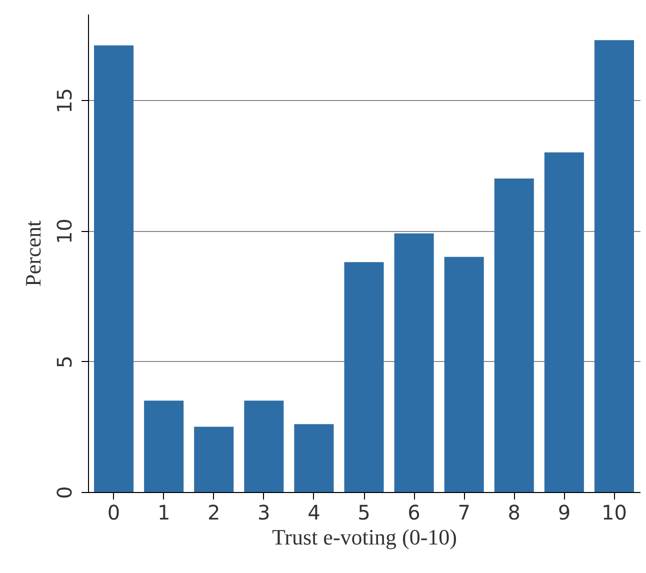 Image resolution: width=646 pixels, height=573 pixels. I want to click on x-tick-label: 0, so click(113, 512).